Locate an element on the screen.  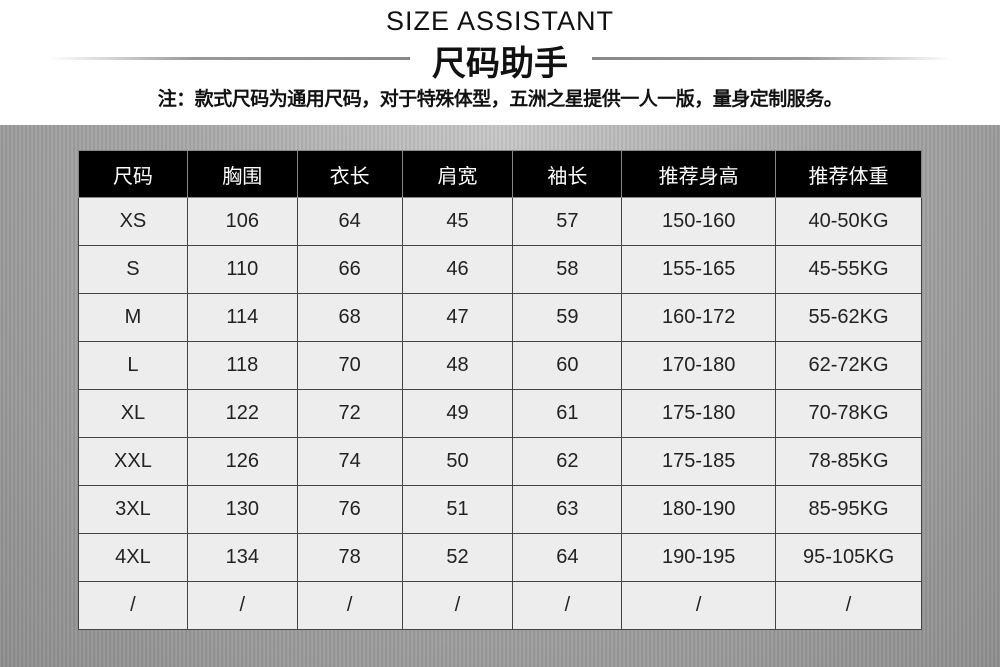
table-row: XXL 126 74 50 62 175-185 78-85KG is located at coordinates (500, 461).